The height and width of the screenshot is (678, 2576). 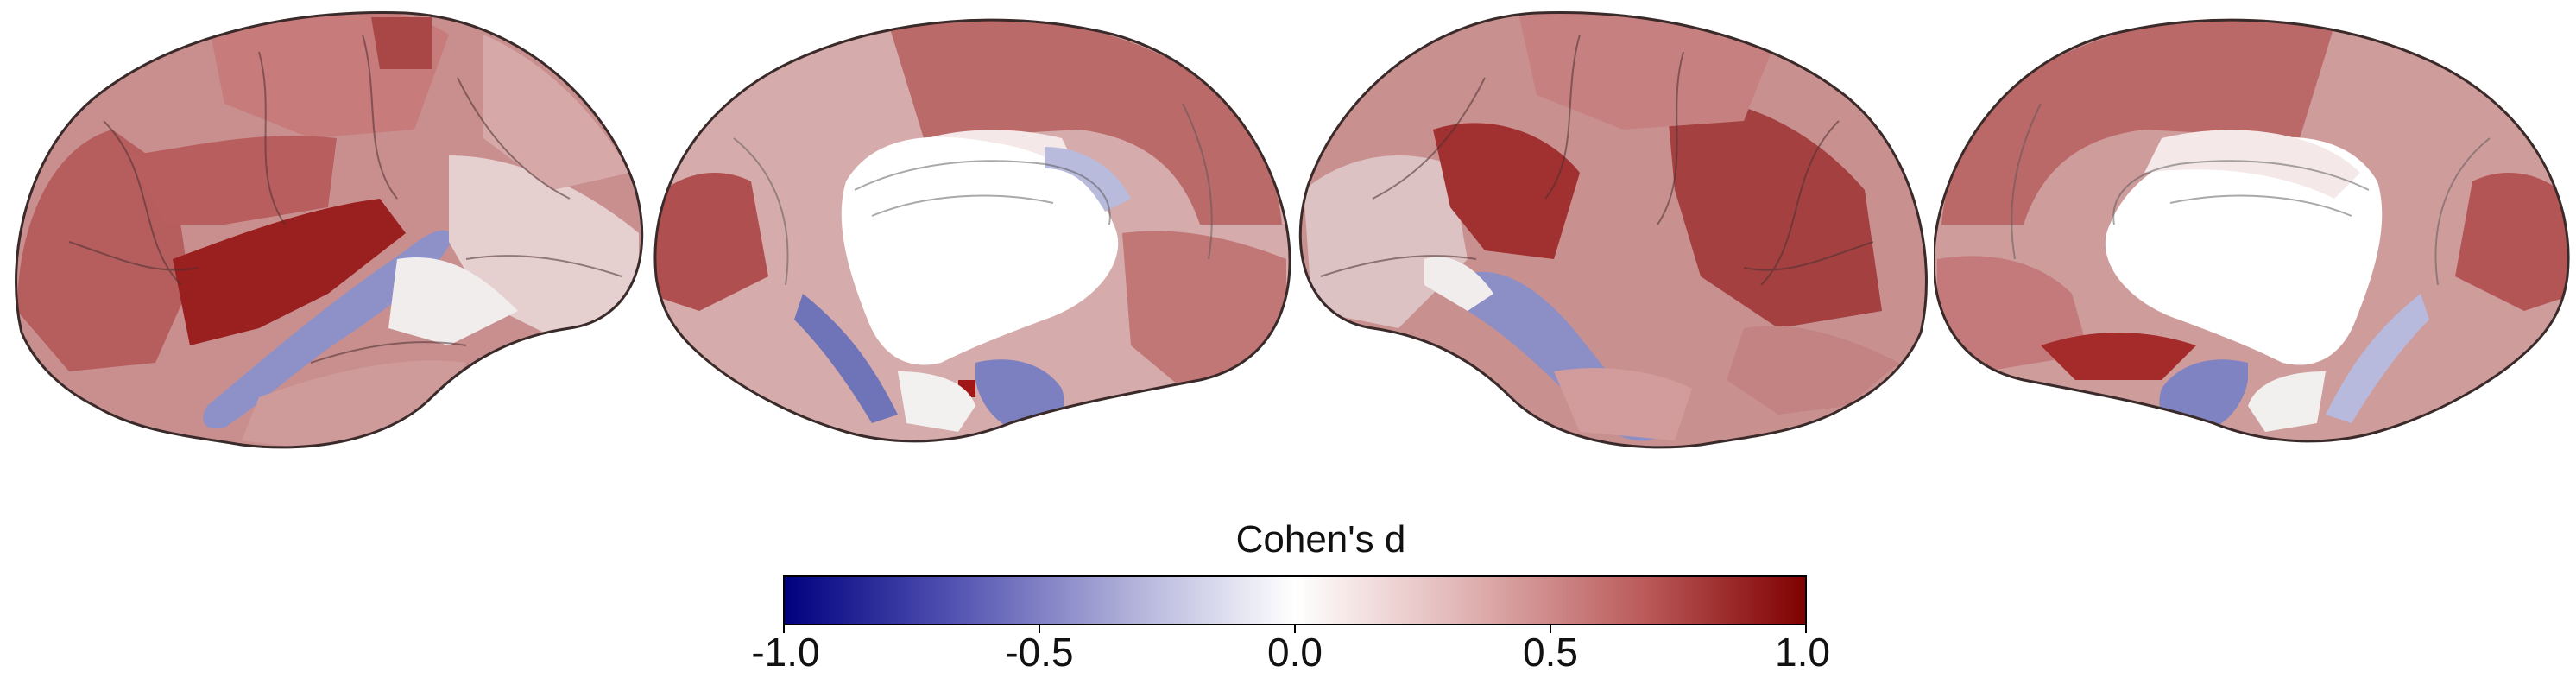 I want to click on colorbar-tick-label: 1.0, so click(x=1802, y=652).